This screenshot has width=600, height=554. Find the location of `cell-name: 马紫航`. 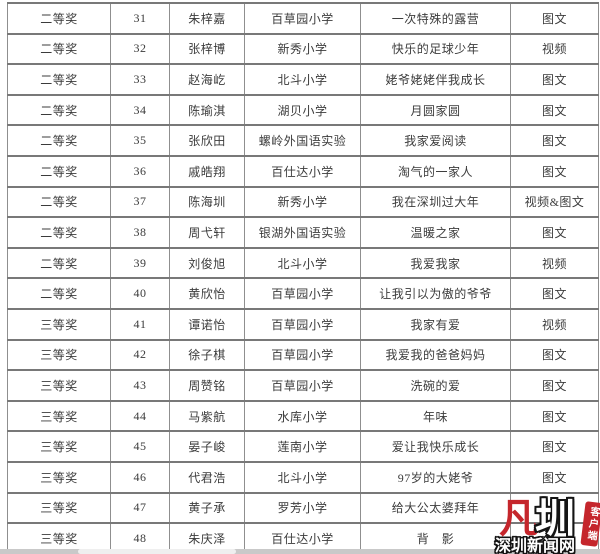

cell-name: 马紫航 is located at coordinates (207, 416).